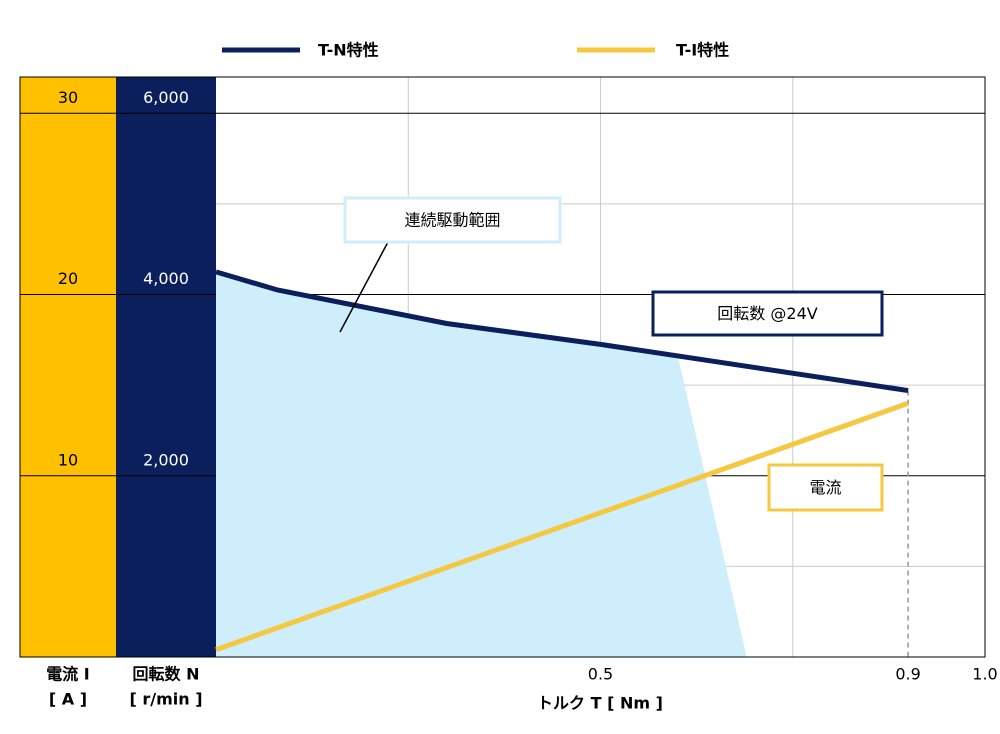 Image resolution: width=1000 pixels, height=734 pixels. I want to click on x-tick-label: 0.9, so click(907, 674).